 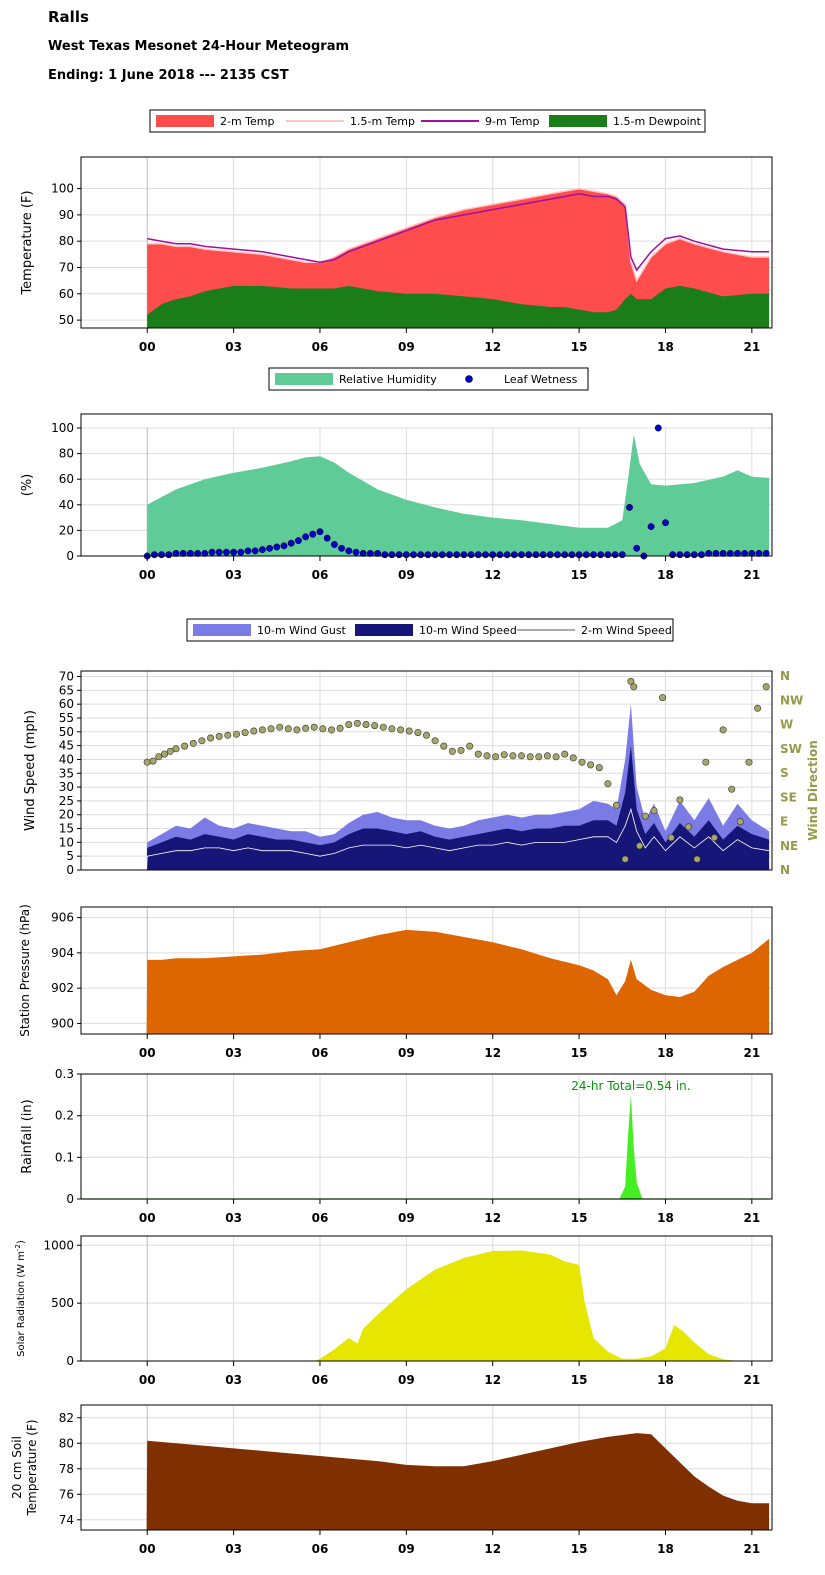 What do you see at coordinates (17, 1467) in the screenshot?
I see `soil-ylabel-line1: 20 cm Soil` at bounding box center [17, 1467].